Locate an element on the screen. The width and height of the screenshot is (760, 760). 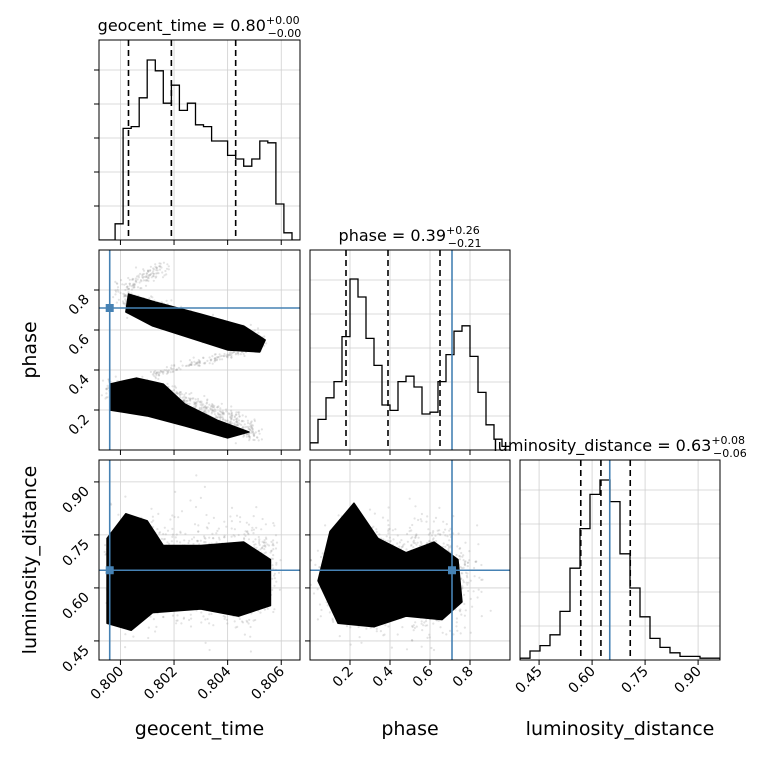
joint-panel-geocent_time-phase is located at coordinates (197, 352).